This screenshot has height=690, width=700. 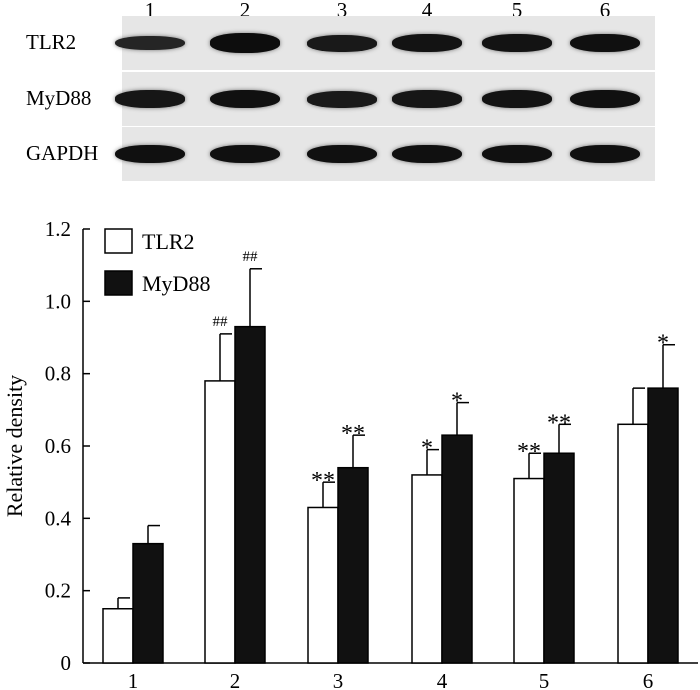 What do you see at coordinates (14, 446) in the screenshot?
I see `y-axis-label: Relative density` at bounding box center [14, 446].